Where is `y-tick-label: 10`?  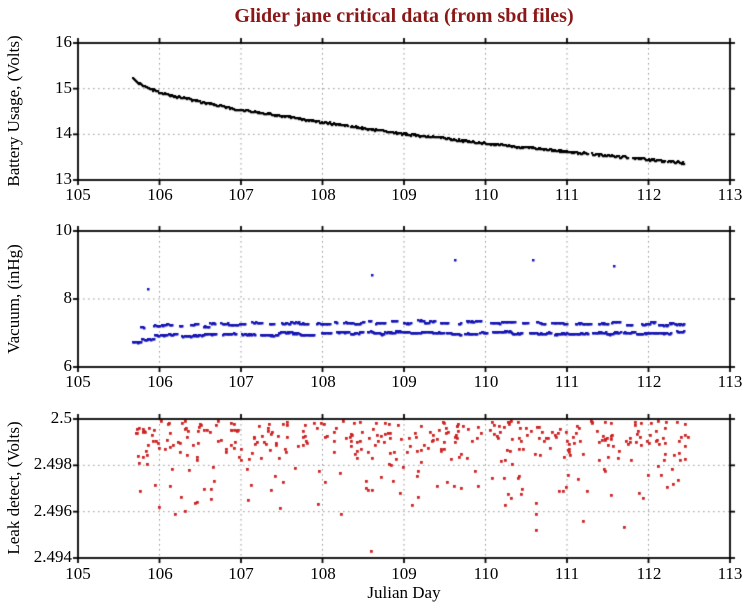
y-tick-label: 10 is located at coordinates (63, 230).